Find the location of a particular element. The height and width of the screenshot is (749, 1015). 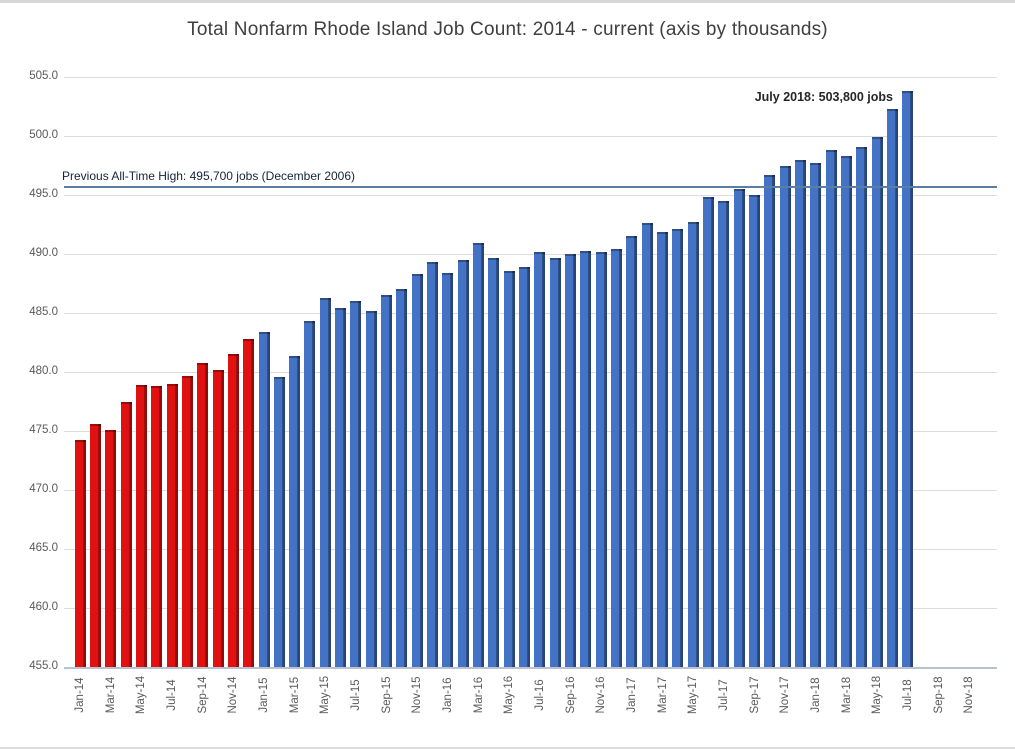

x-tick-label: Jan-15 is located at coordinates (264, 695).